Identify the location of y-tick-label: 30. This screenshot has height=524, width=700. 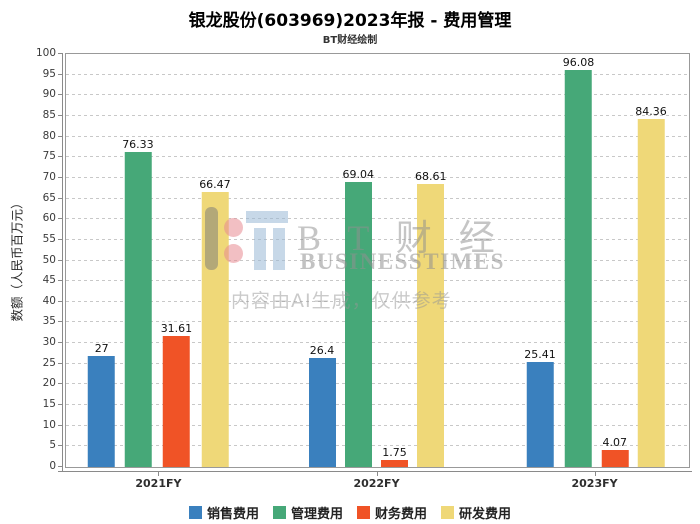
(49, 342).